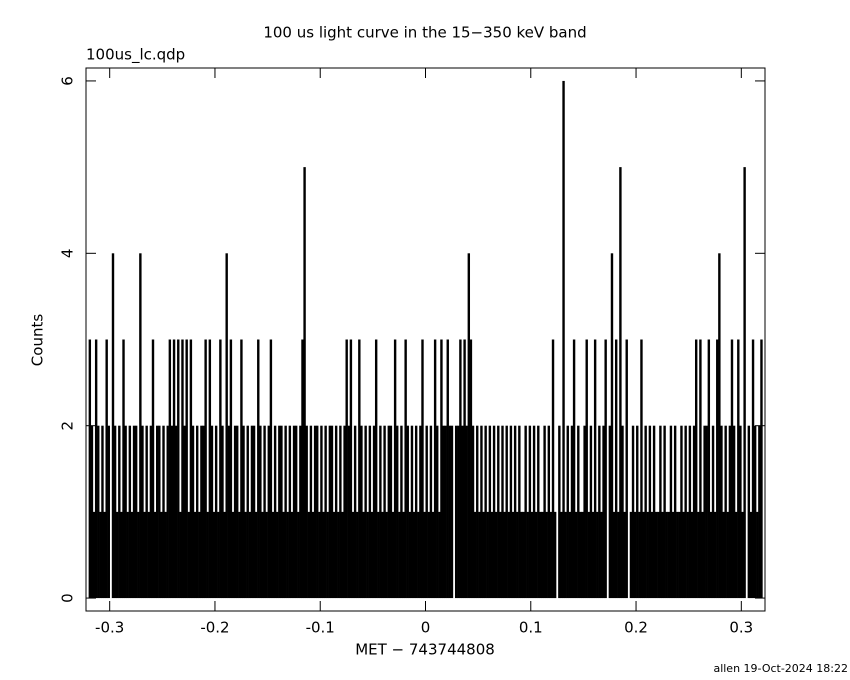  I want to click on x-tick-label: 0.1, so click(531, 628).